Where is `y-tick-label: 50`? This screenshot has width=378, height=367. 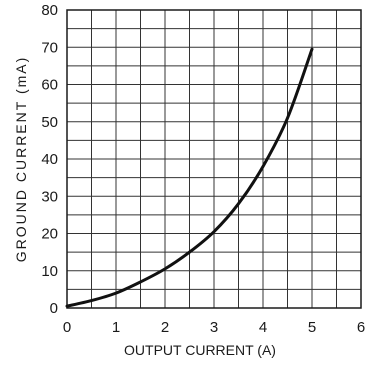 y-tick-label: 50 is located at coordinates (49, 122).